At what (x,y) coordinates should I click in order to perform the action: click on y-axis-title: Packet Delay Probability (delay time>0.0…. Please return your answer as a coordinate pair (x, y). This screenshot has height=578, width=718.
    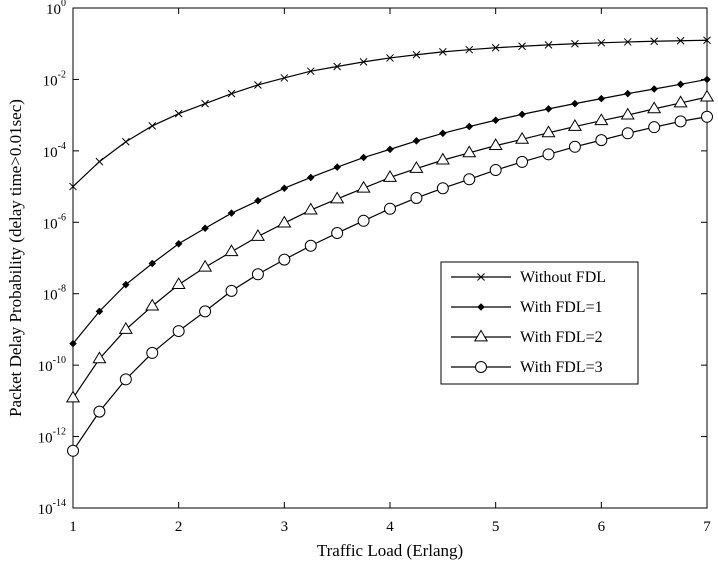
    Looking at the image, I should click on (15, 258).